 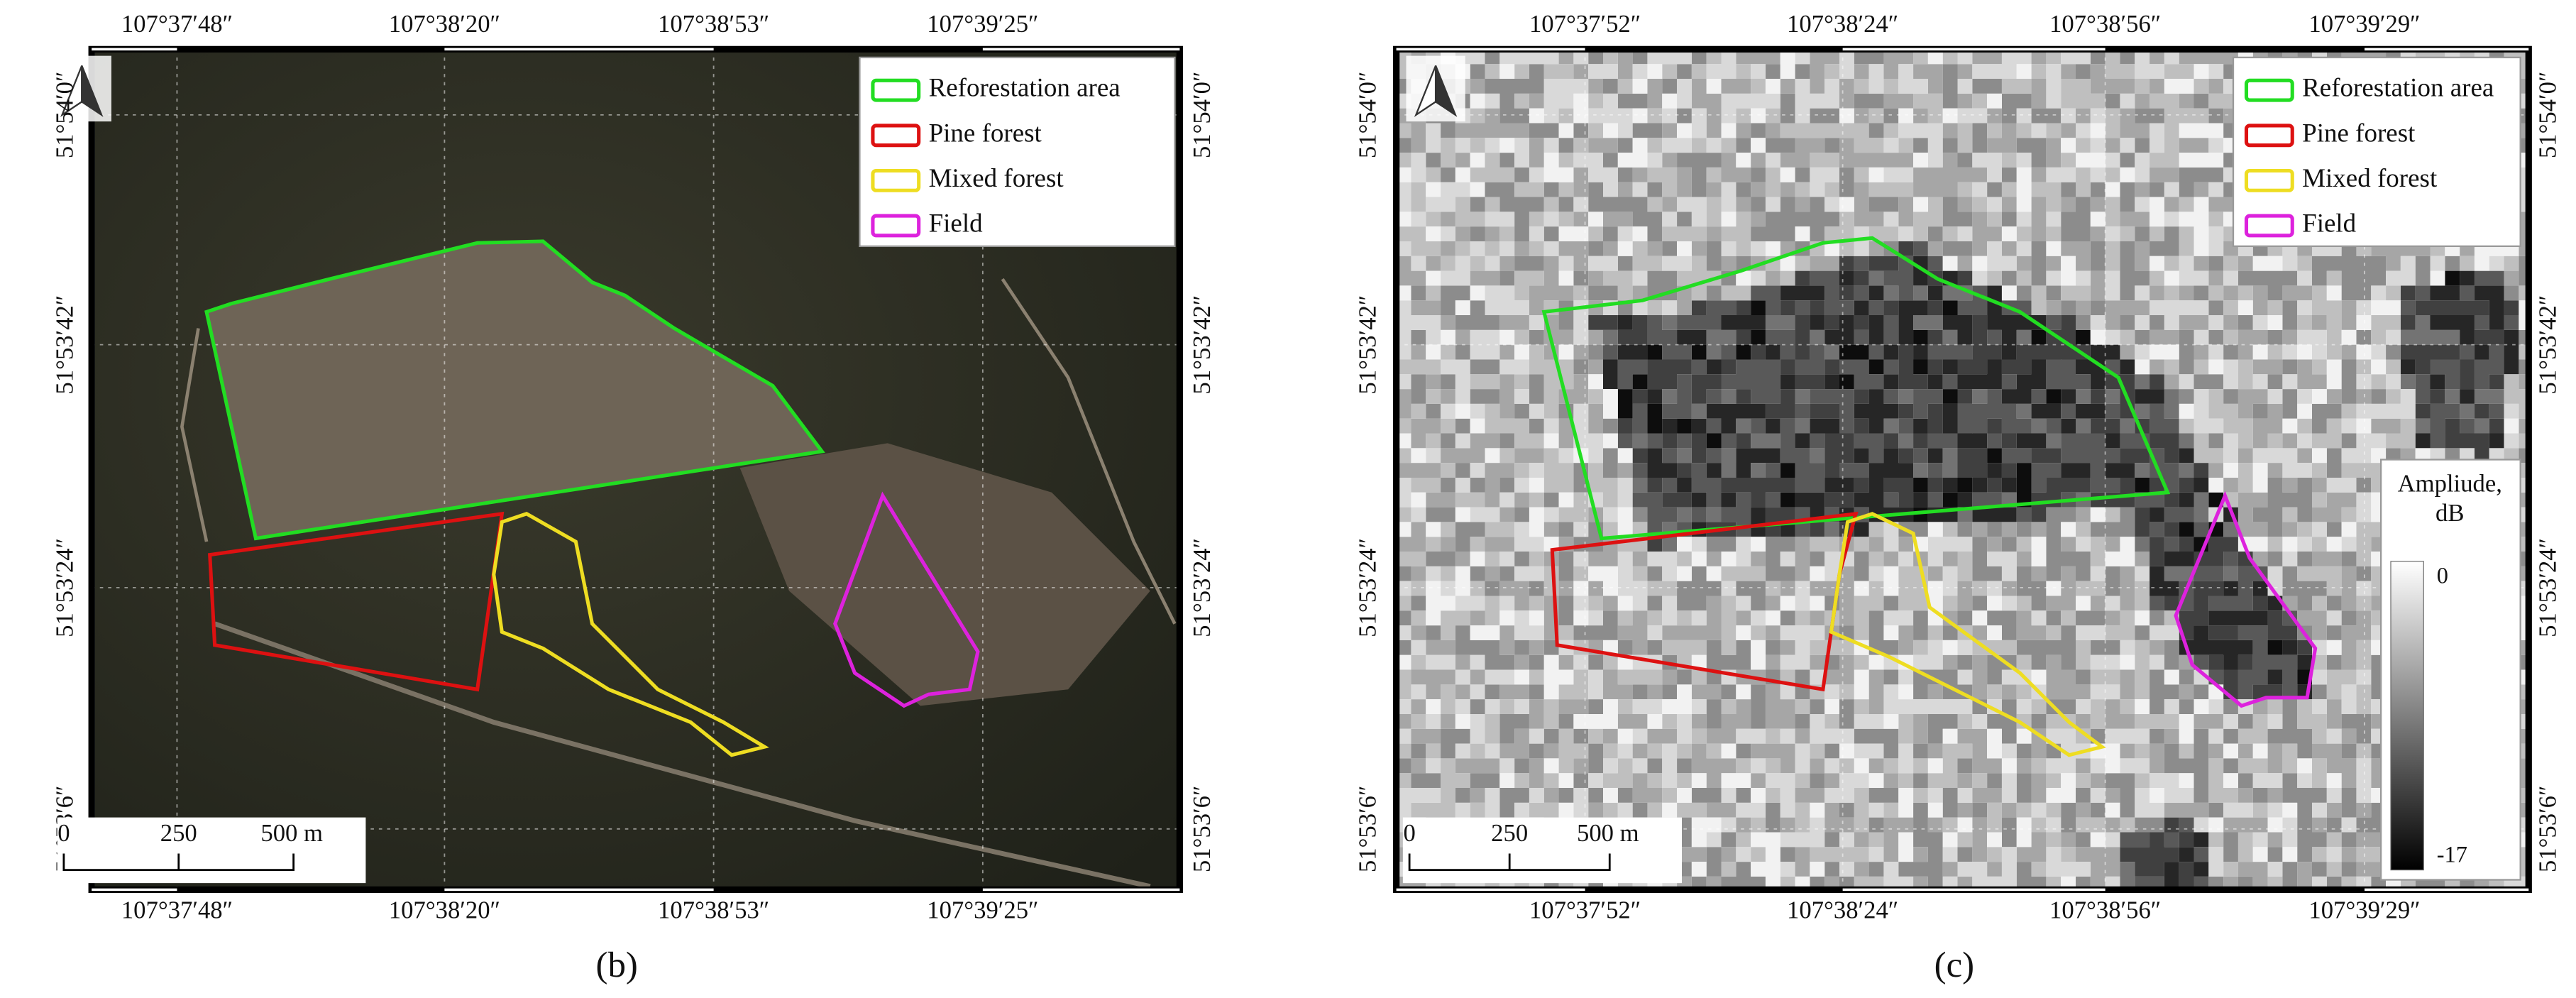 I want to click on colorbar, so click(x=2407, y=716).